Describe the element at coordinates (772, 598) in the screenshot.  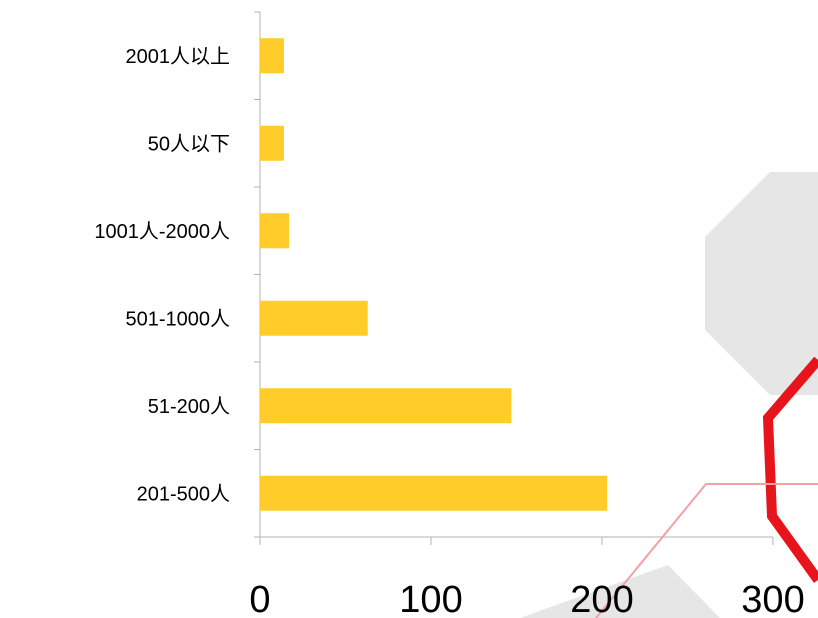
I see `x-tick-label: 300` at that location.